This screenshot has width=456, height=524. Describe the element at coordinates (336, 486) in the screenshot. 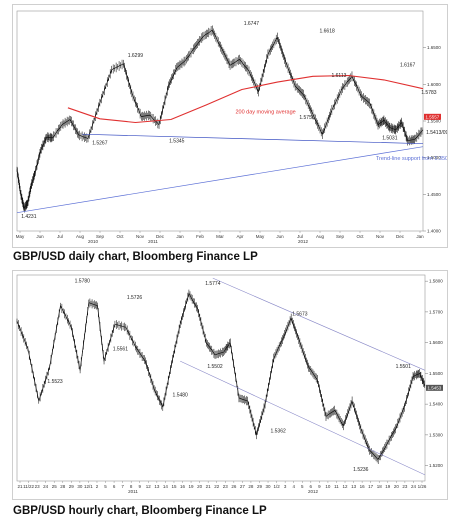

I see `x-tick-label: 11` at that location.